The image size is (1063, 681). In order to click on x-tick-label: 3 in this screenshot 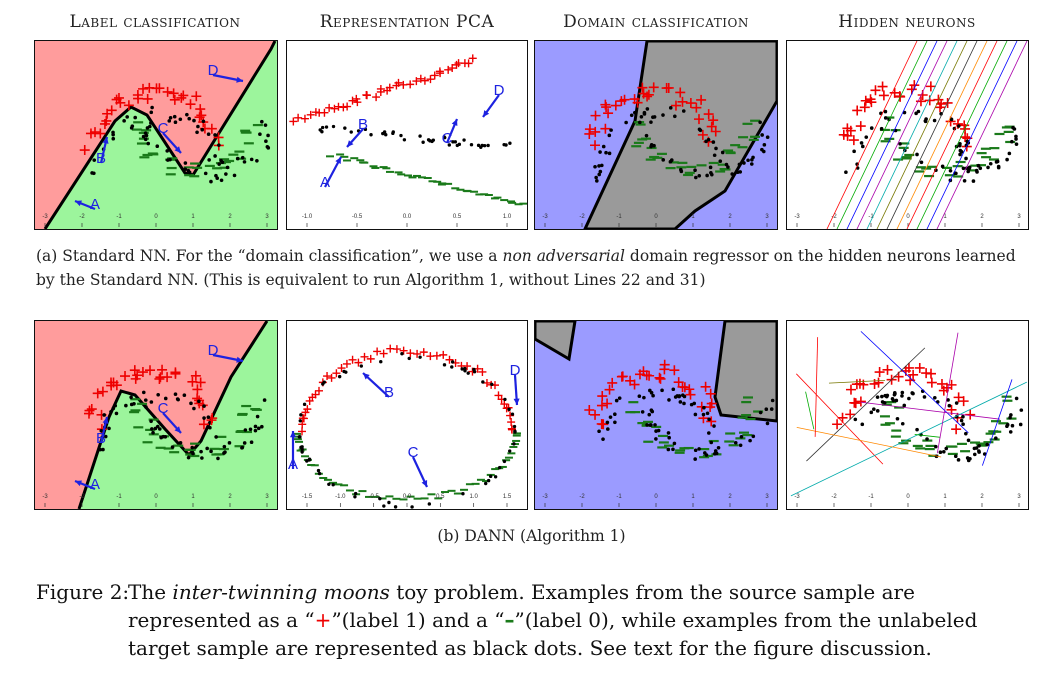, I will do `click(1019, 217)`.